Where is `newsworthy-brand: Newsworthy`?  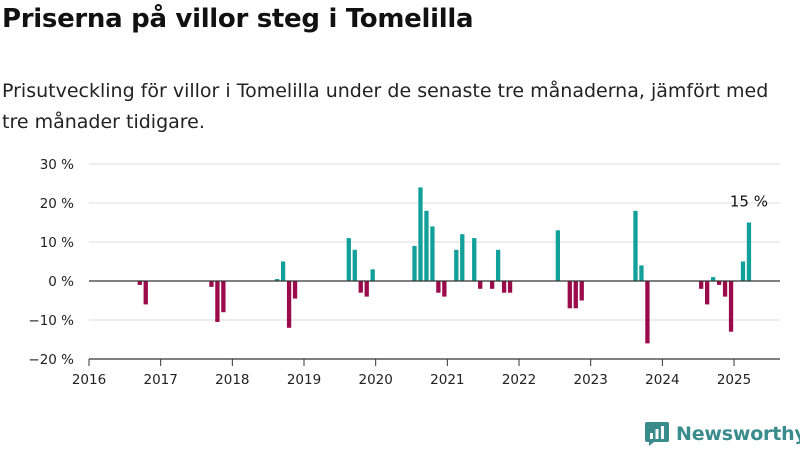
newsworthy-brand: Newsworthy is located at coordinates (722, 434).